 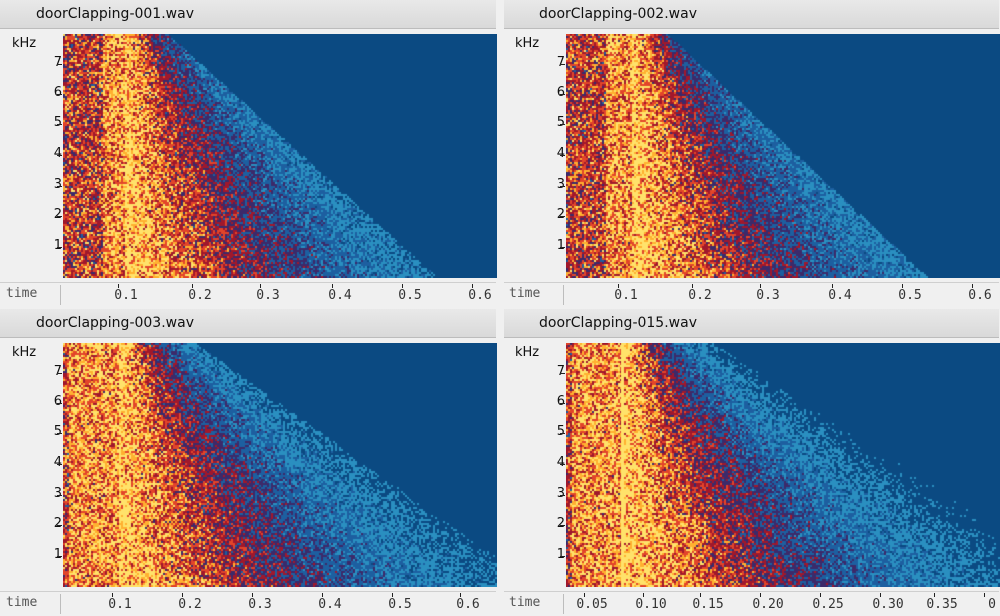 What do you see at coordinates (115, 323) in the screenshot?
I see `panel-title: doorClapping-003.wav` at bounding box center [115, 323].